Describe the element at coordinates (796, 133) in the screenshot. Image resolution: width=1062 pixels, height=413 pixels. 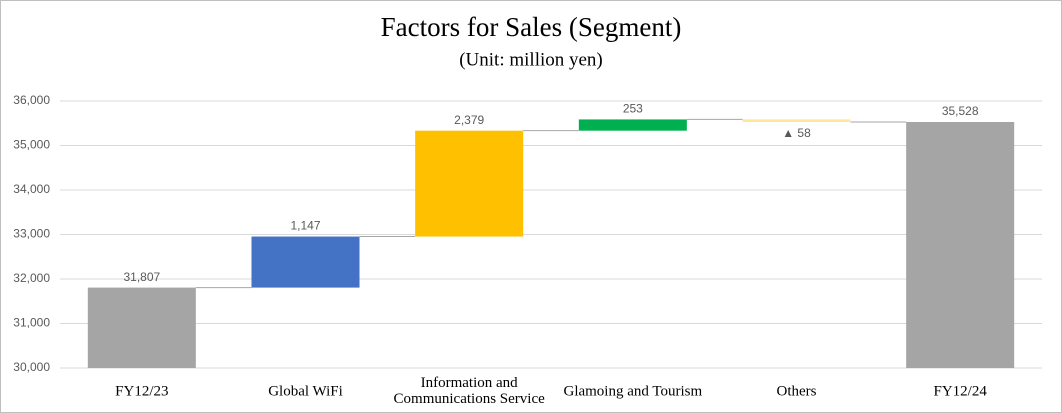
I see `data-label: ▲ 58` at that location.